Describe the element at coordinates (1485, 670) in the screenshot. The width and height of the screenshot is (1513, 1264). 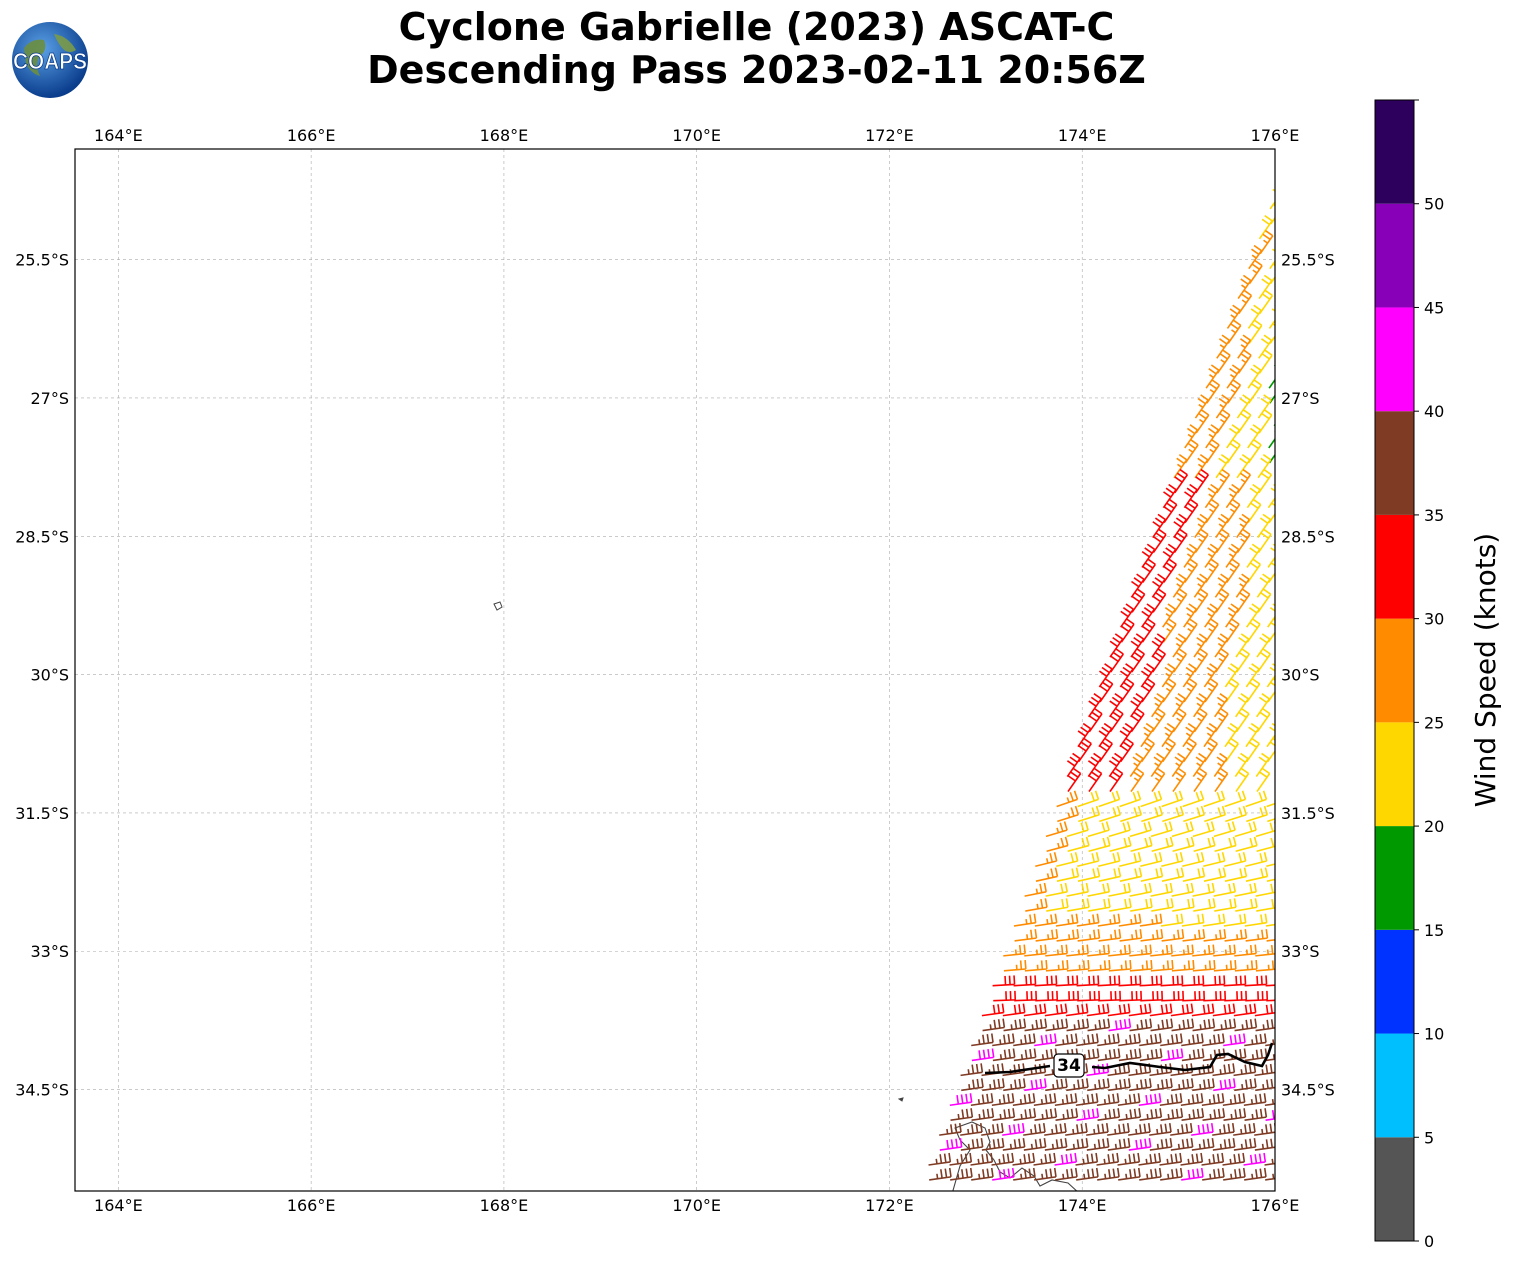
I see `colorbar-label: Wind Speed (knots)` at that location.